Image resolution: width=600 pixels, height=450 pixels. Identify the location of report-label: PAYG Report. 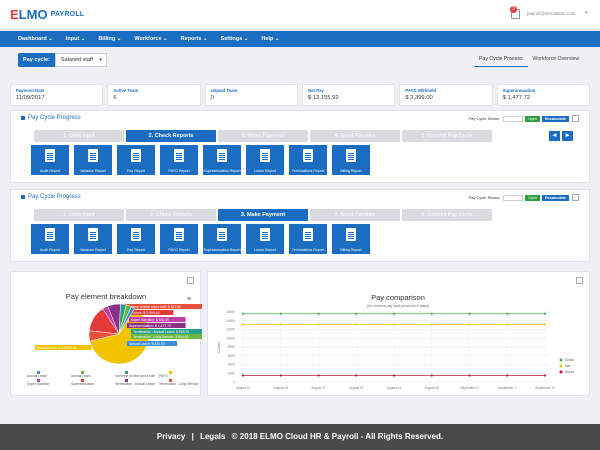
(179, 250).